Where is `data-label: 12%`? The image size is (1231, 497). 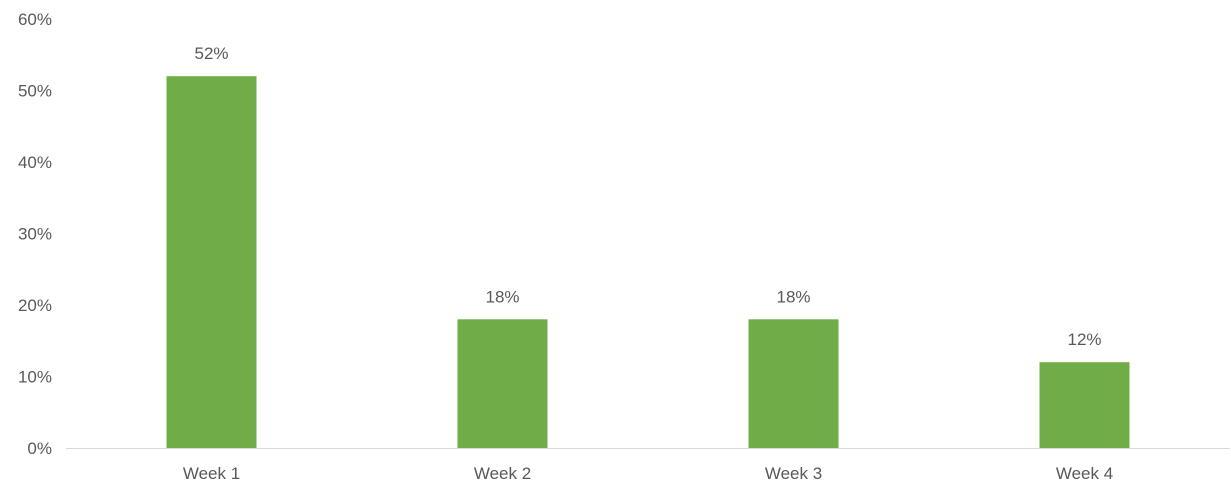
data-label: 12% is located at coordinates (1084, 339).